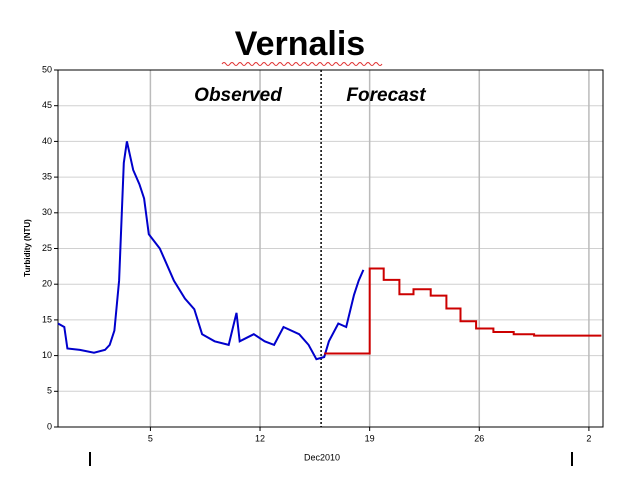 The image size is (640, 480). Describe the element at coordinates (47, 105) in the screenshot. I see `y-tick-label: 45` at that location.